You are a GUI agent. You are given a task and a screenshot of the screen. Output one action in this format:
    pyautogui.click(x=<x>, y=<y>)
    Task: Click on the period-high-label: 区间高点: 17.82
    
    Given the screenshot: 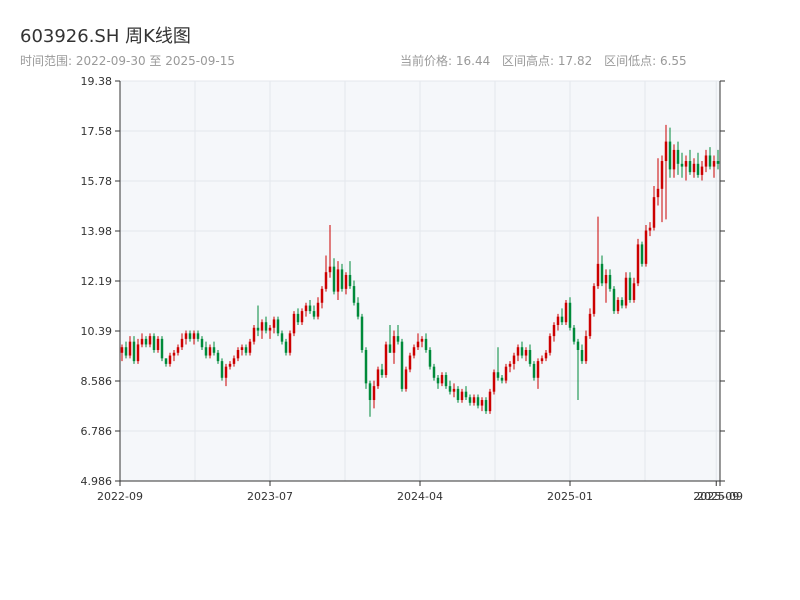 What is the action you would take?
    pyautogui.click(x=547, y=61)
    